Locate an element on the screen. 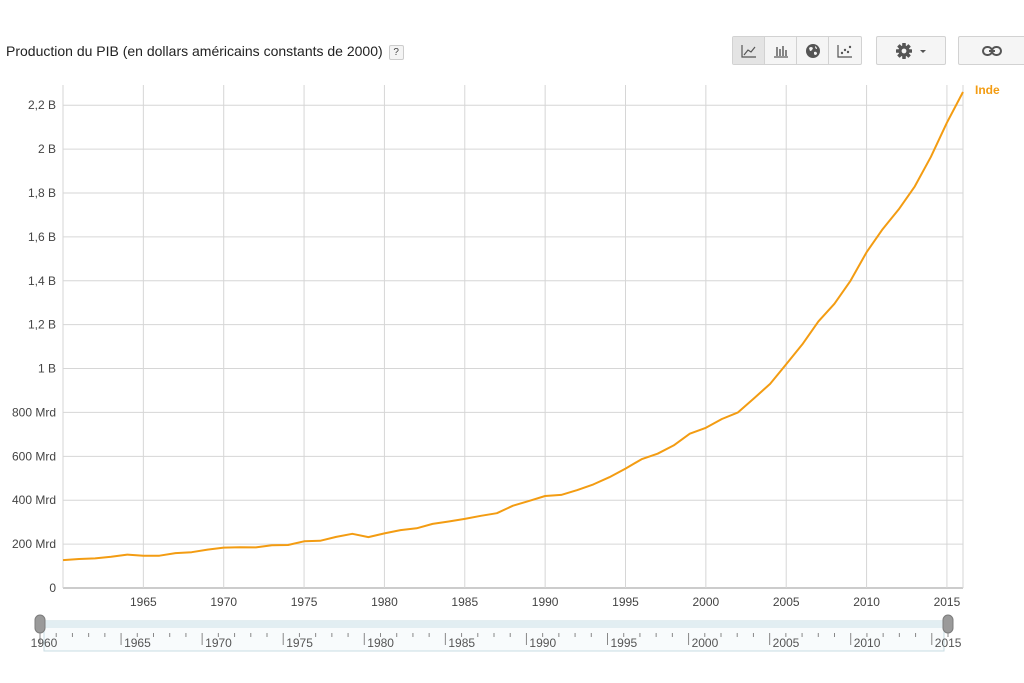  x-tick-label: 1970 is located at coordinates (223, 602).